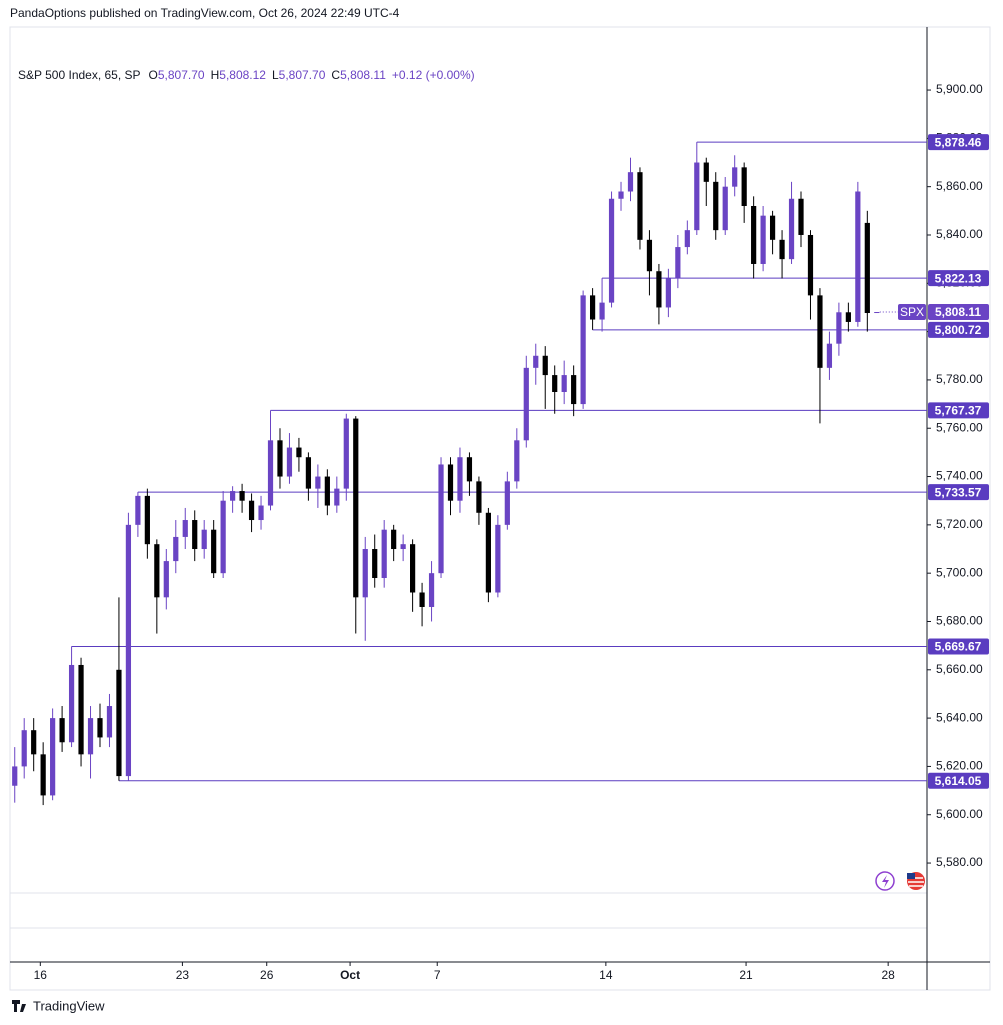  What do you see at coordinates (433, 75) in the screenshot?
I see `change: +0.12 (+0.00%)` at bounding box center [433, 75].